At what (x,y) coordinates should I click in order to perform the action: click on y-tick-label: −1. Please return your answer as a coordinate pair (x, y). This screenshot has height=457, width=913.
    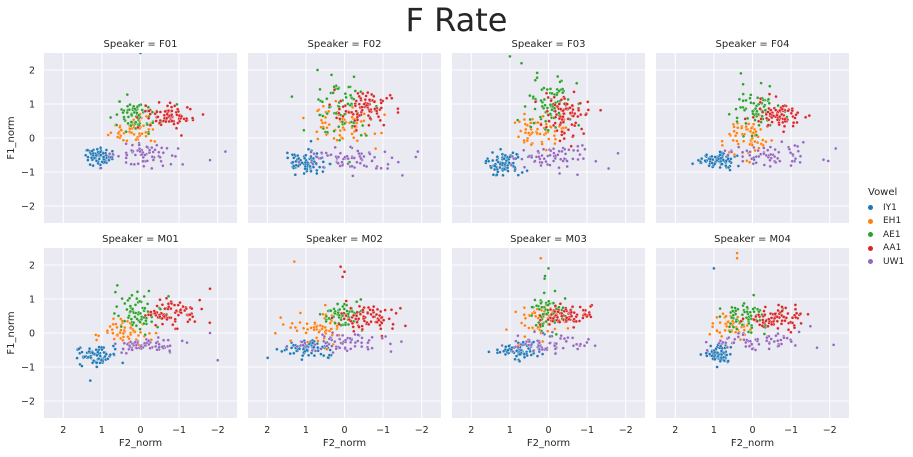
    Looking at the image, I should click on (28, 368).